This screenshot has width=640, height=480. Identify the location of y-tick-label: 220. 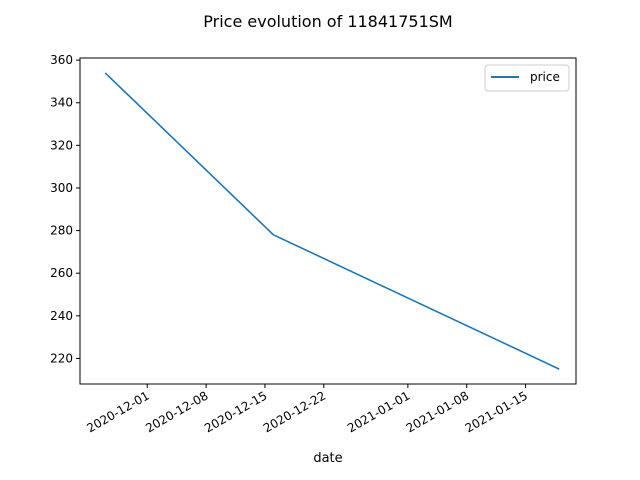
(61, 358).